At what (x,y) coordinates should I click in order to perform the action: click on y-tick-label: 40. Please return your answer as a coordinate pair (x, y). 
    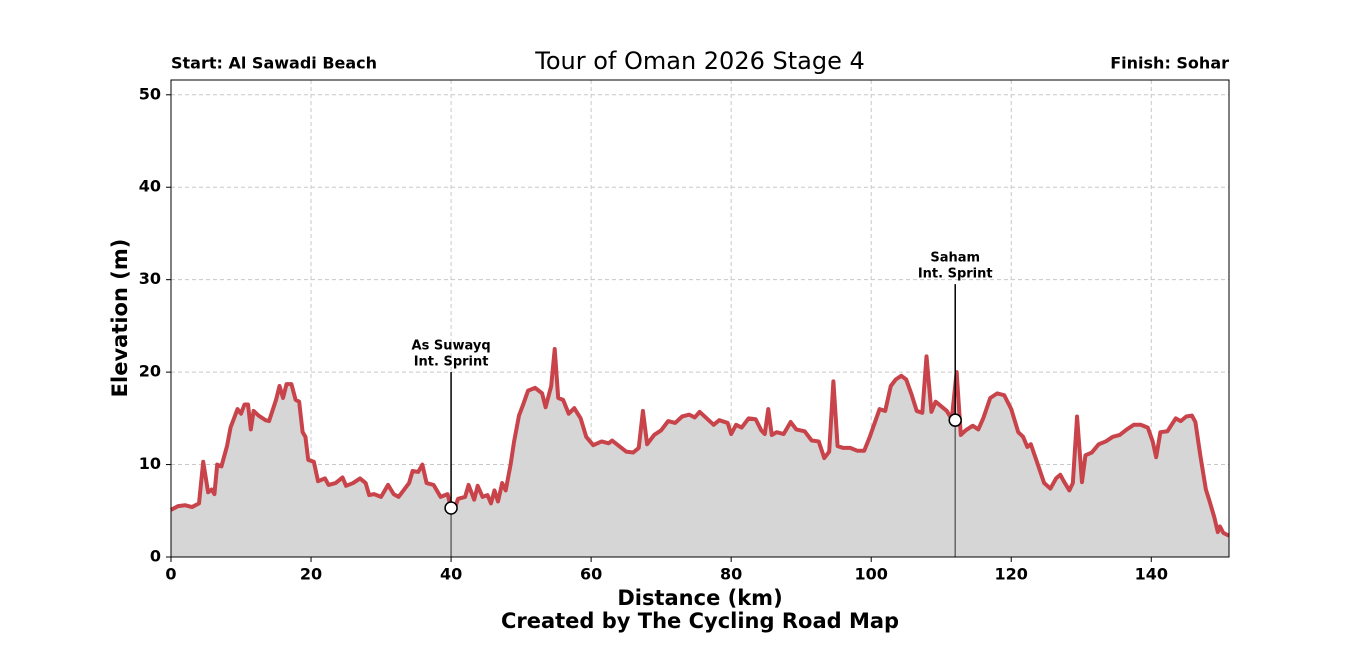
    Looking at the image, I should click on (150, 186).